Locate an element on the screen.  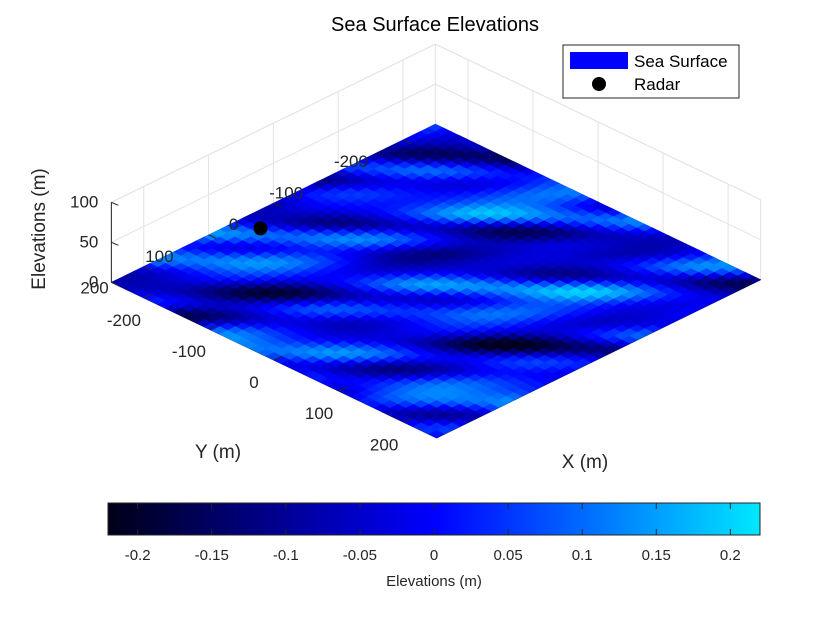
colorbar-tick-label: 0.2 is located at coordinates (730, 555).